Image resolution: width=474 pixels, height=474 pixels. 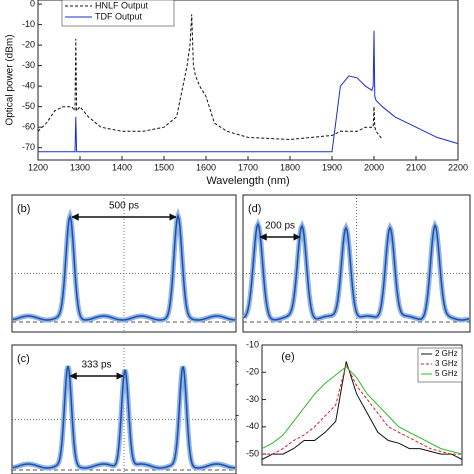 I want to click on panel-label: (d), so click(x=254, y=209).